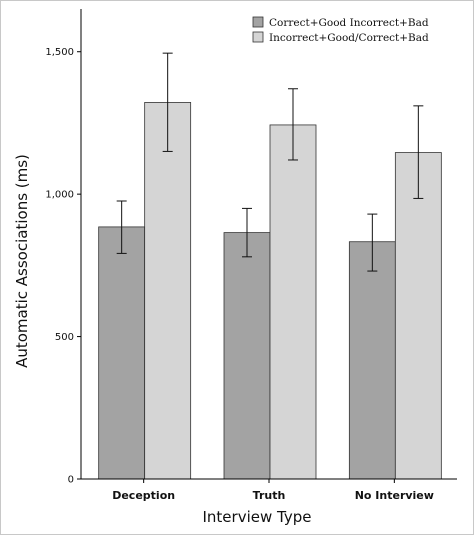  What do you see at coordinates (59, 52) in the screenshot?
I see `y-tick-label: 1,500` at bounding box center [59, 52].